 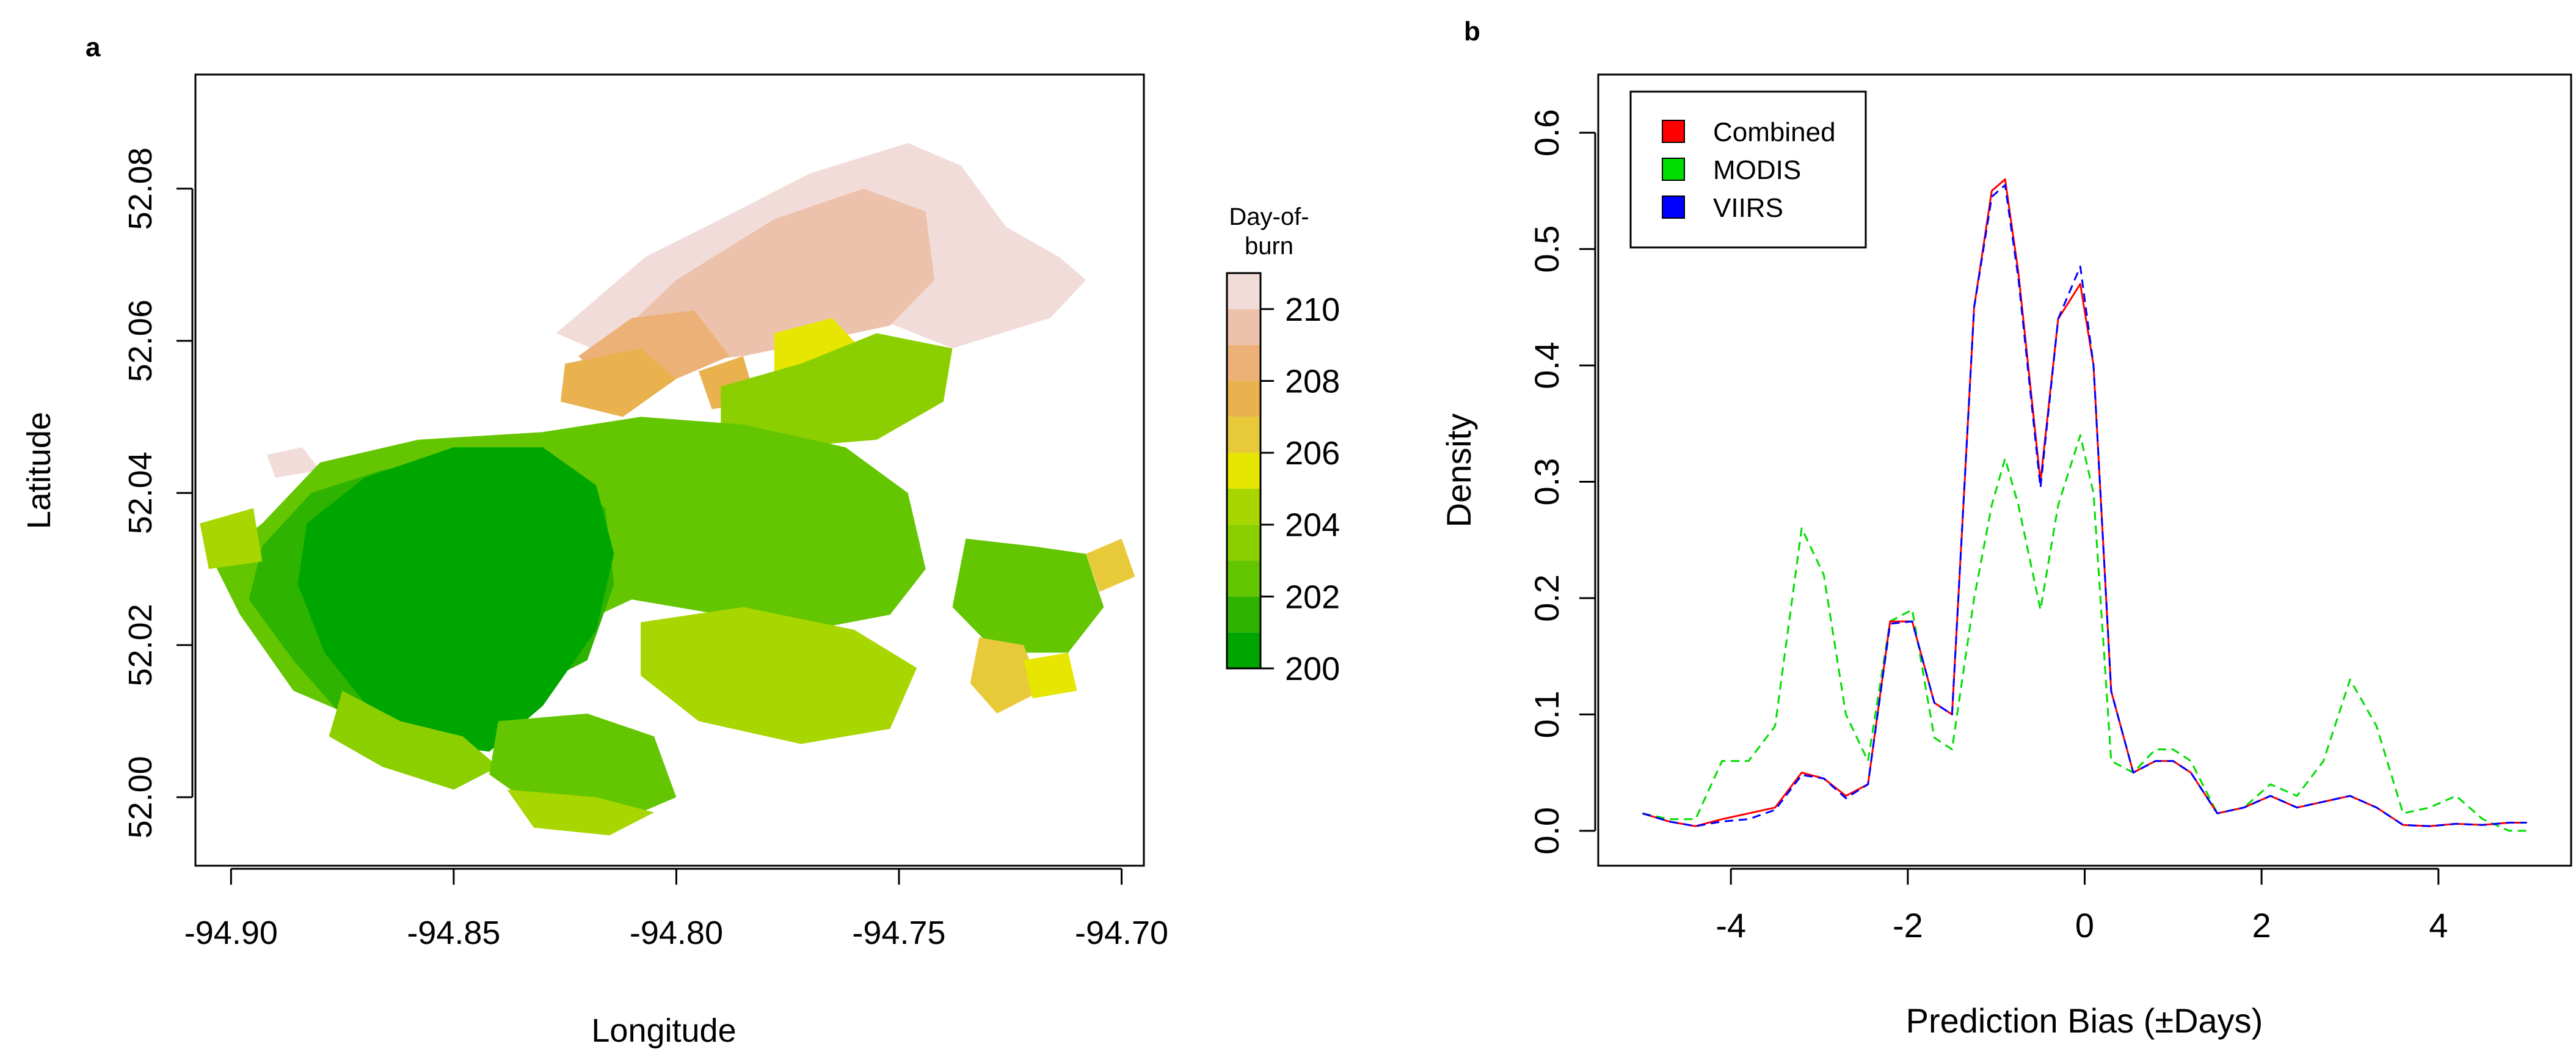 I want to click on legend-swatch-combined, so click(x=1673, y=131).